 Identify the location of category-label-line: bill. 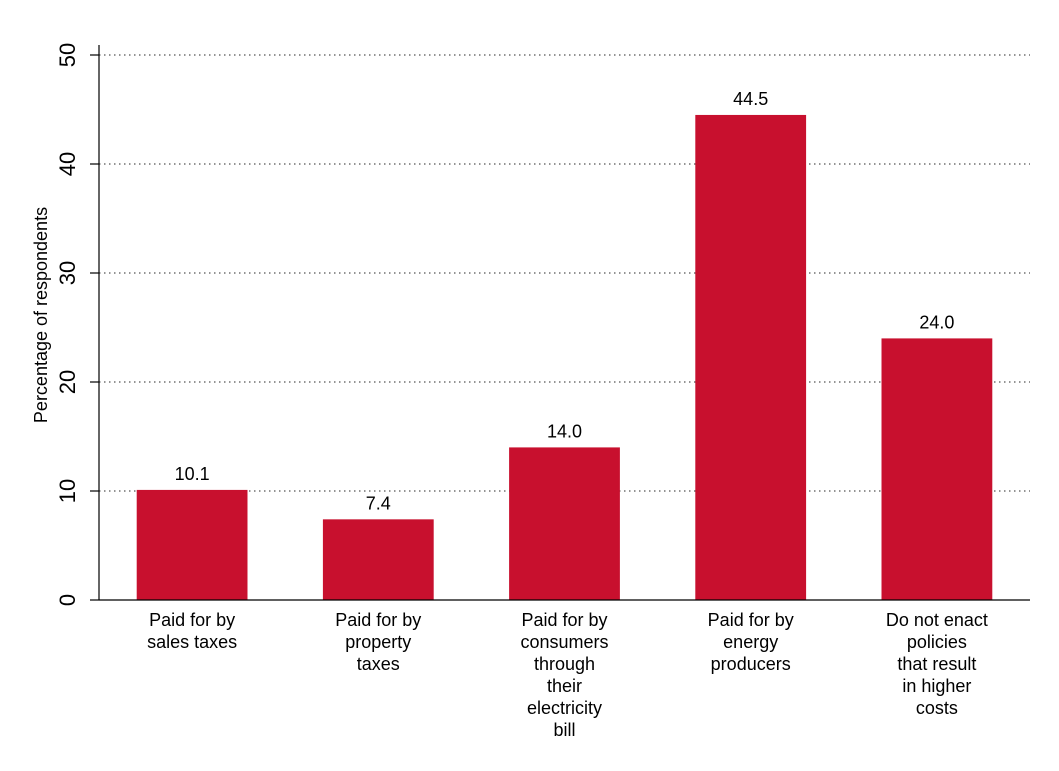
(564, 730).